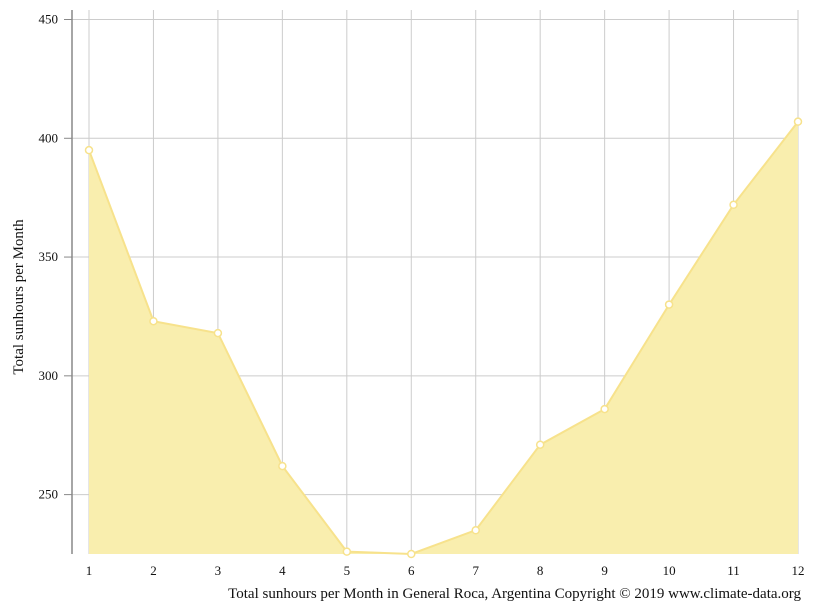 The width and height of the screenshot is (815, 611). What do you see at coordinates (411, 570) in the screenshot?
I see `x-tick-label-6: 6` at bounding box center [411, 570].